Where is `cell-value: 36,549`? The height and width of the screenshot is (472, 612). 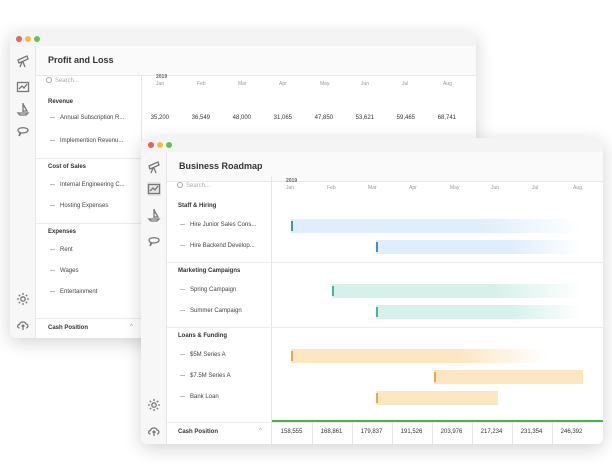
cell-value: 36,549 is located at coordinates (200, 118).